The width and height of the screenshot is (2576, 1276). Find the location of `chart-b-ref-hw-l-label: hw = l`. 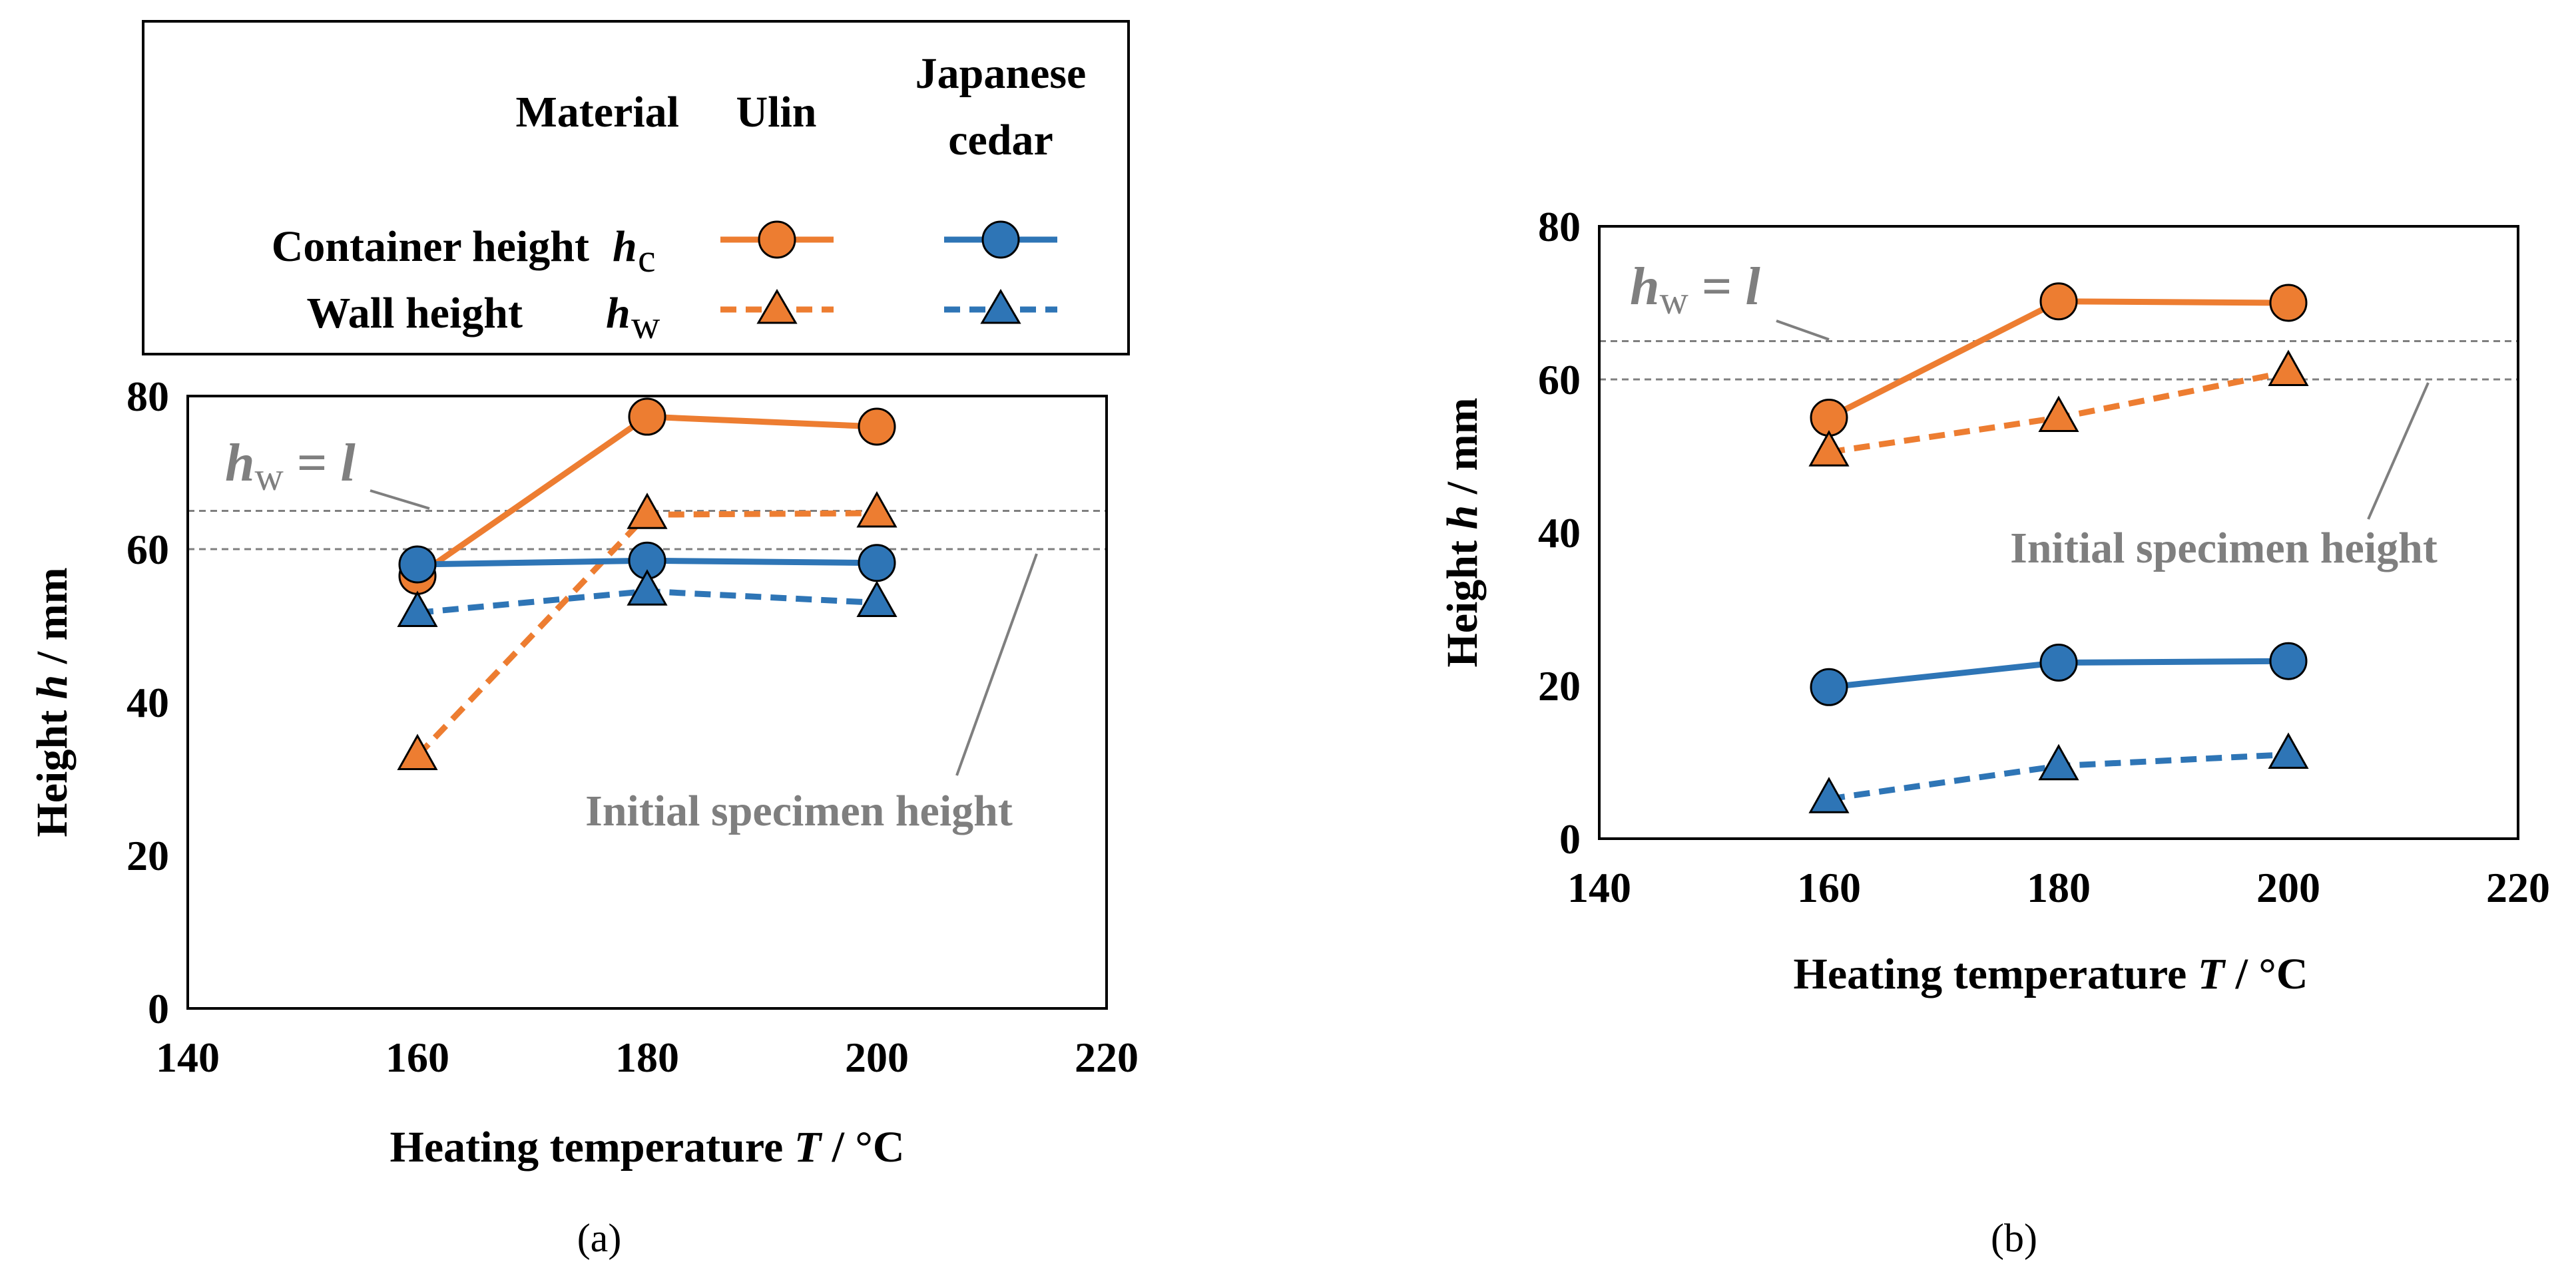

chart-b-ref-hw-l-label: hw = l is located at coordinates (1695, 290).